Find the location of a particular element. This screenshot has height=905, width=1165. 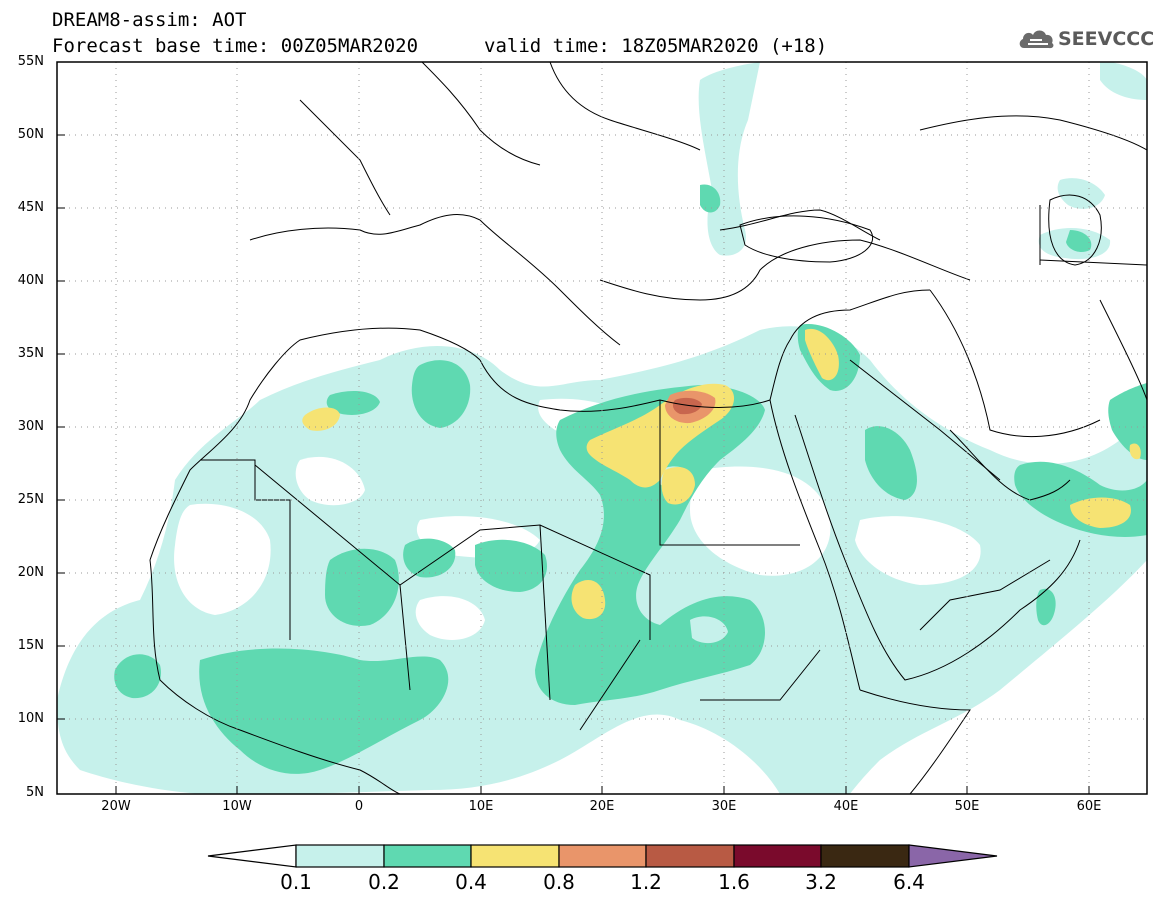

colorbar-cell-1.2-1.6 is located at coordinates (690, 856).